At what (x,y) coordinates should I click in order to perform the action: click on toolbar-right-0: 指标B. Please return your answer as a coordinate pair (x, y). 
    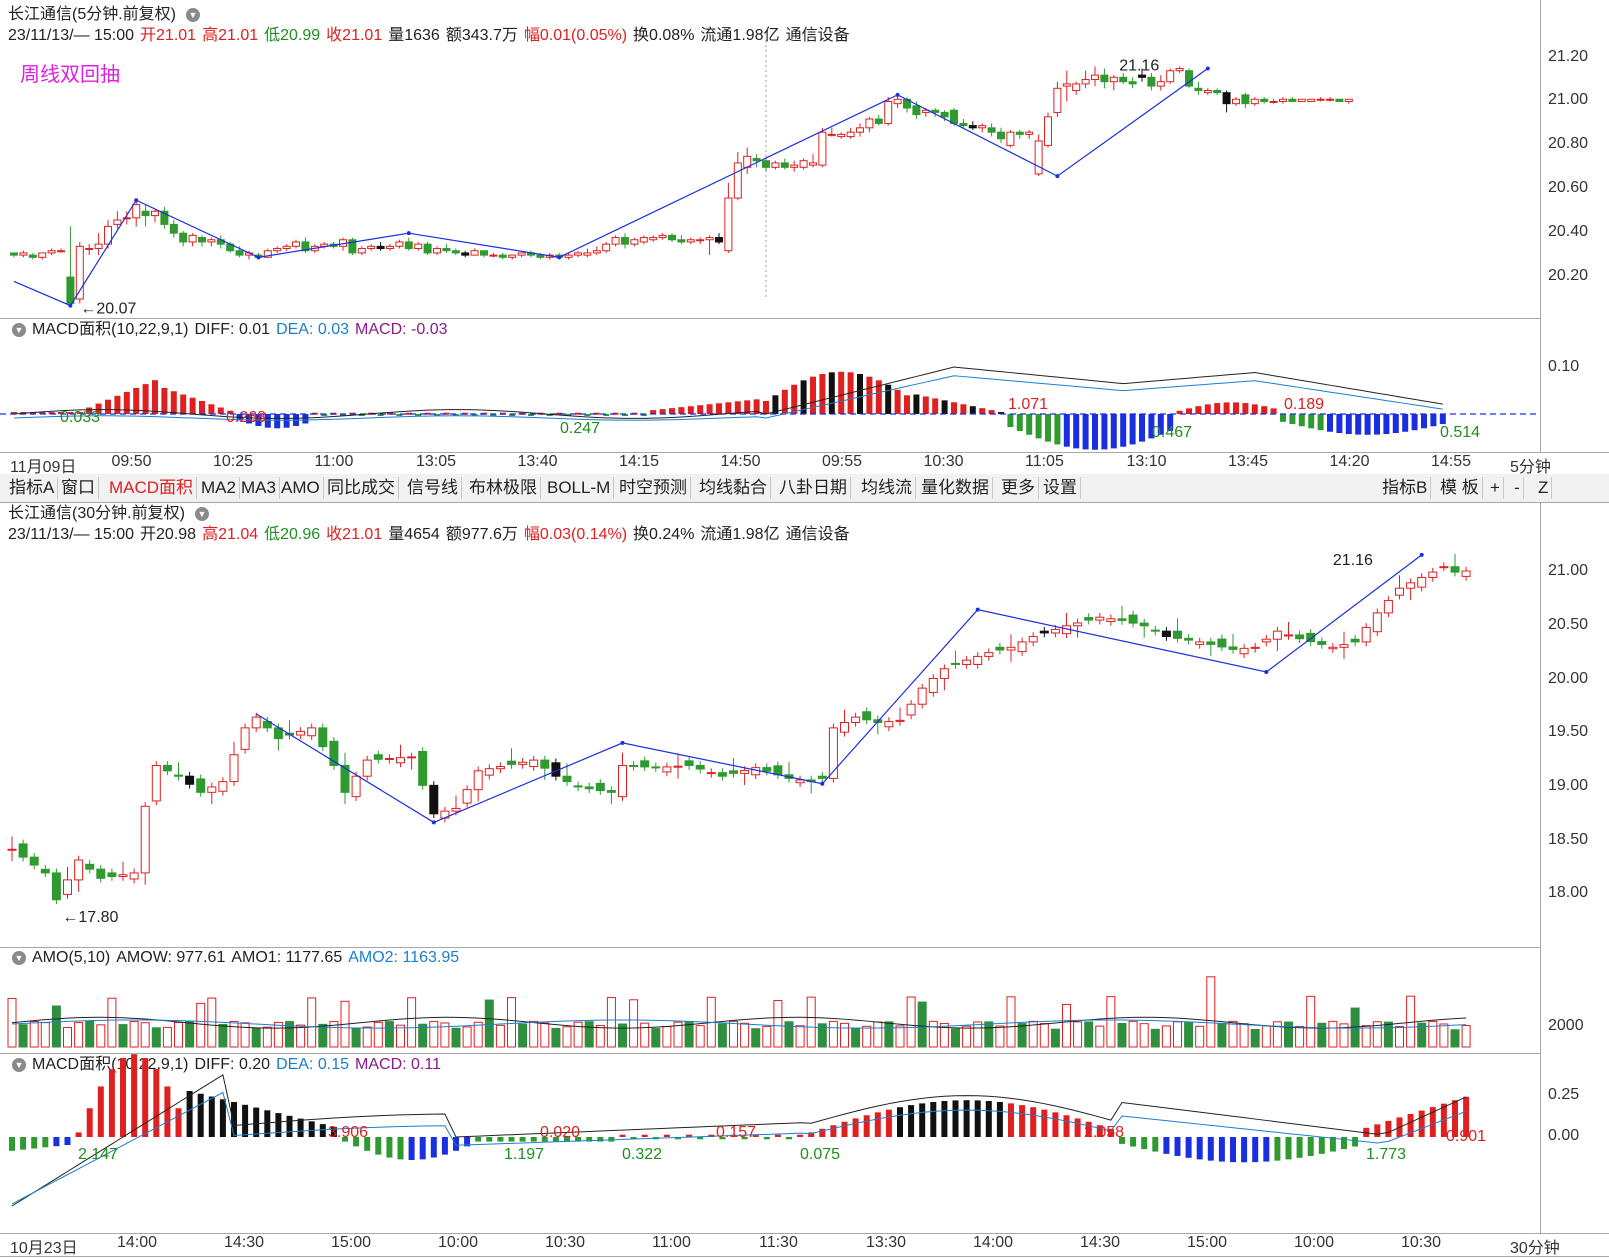
    Looking at the image, I should click on (1405, 488).